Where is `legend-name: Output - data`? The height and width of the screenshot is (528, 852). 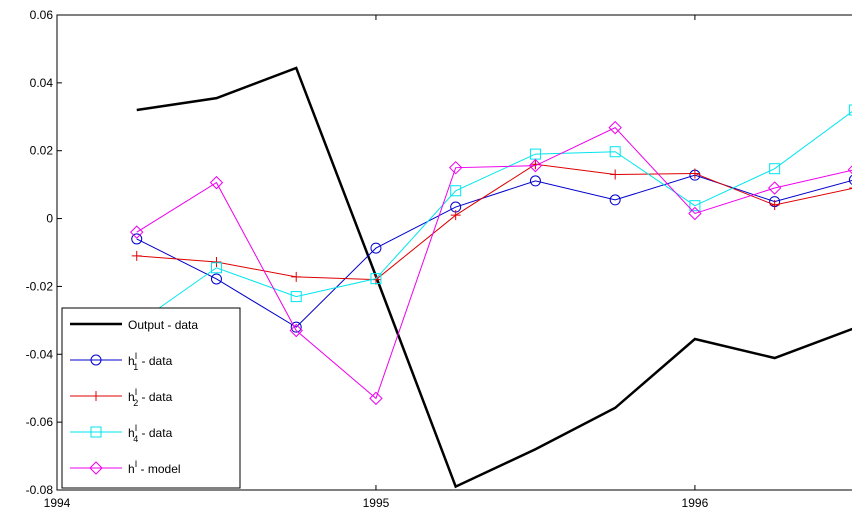 legend-name: Output - data is located at coordinates (163, 325).